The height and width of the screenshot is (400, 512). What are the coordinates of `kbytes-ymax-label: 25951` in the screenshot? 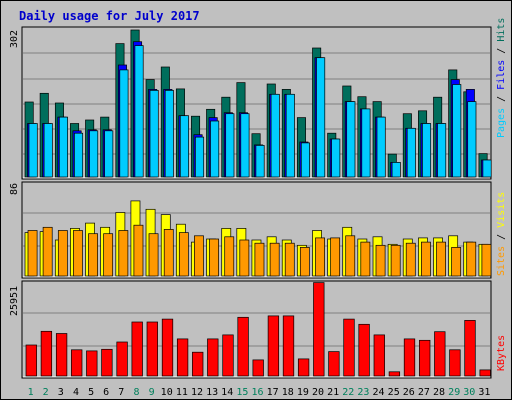 It's located at (14, 301).